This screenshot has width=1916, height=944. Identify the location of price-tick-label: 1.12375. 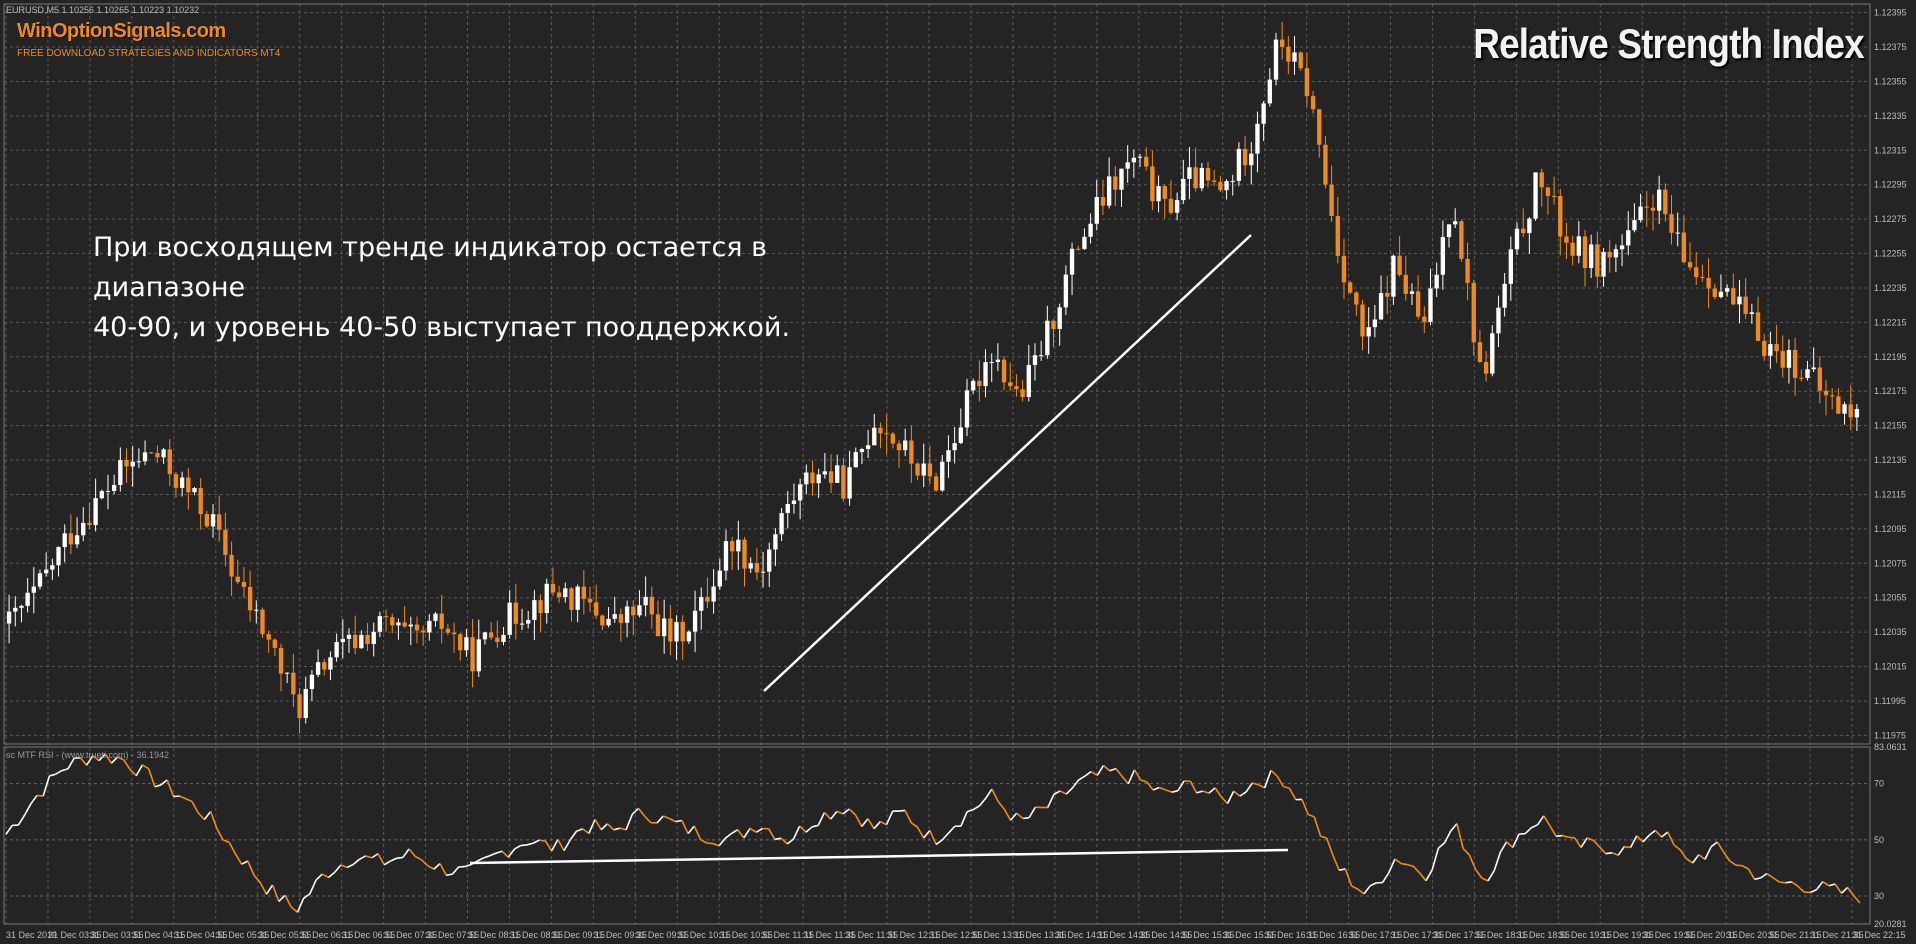
(1890, 47).